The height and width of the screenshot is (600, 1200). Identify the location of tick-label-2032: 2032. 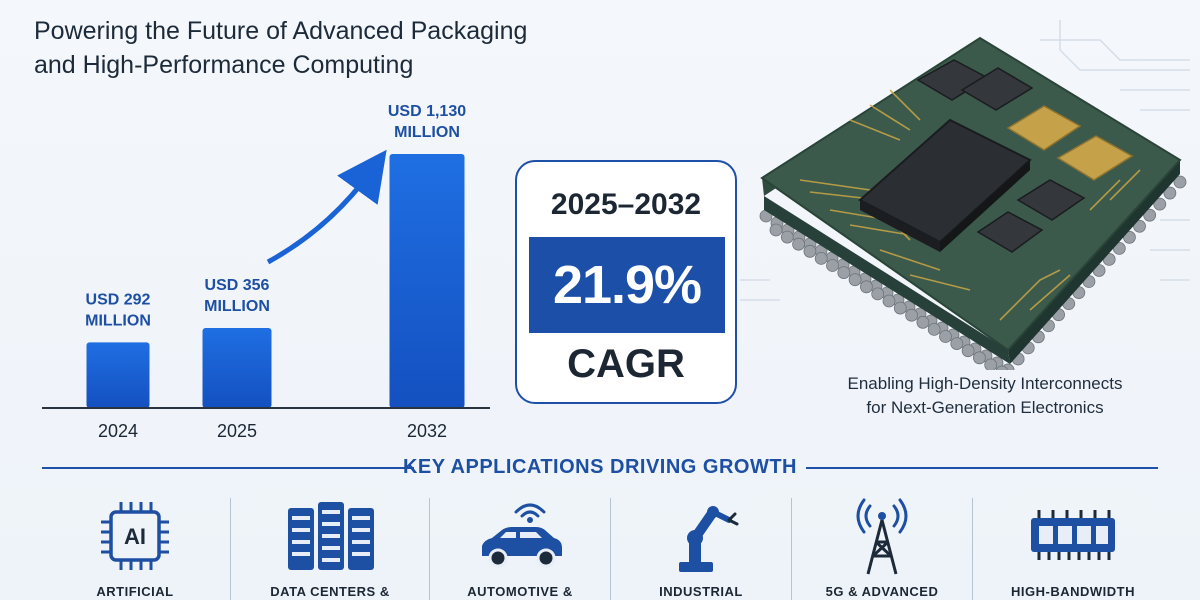
(427, 431).